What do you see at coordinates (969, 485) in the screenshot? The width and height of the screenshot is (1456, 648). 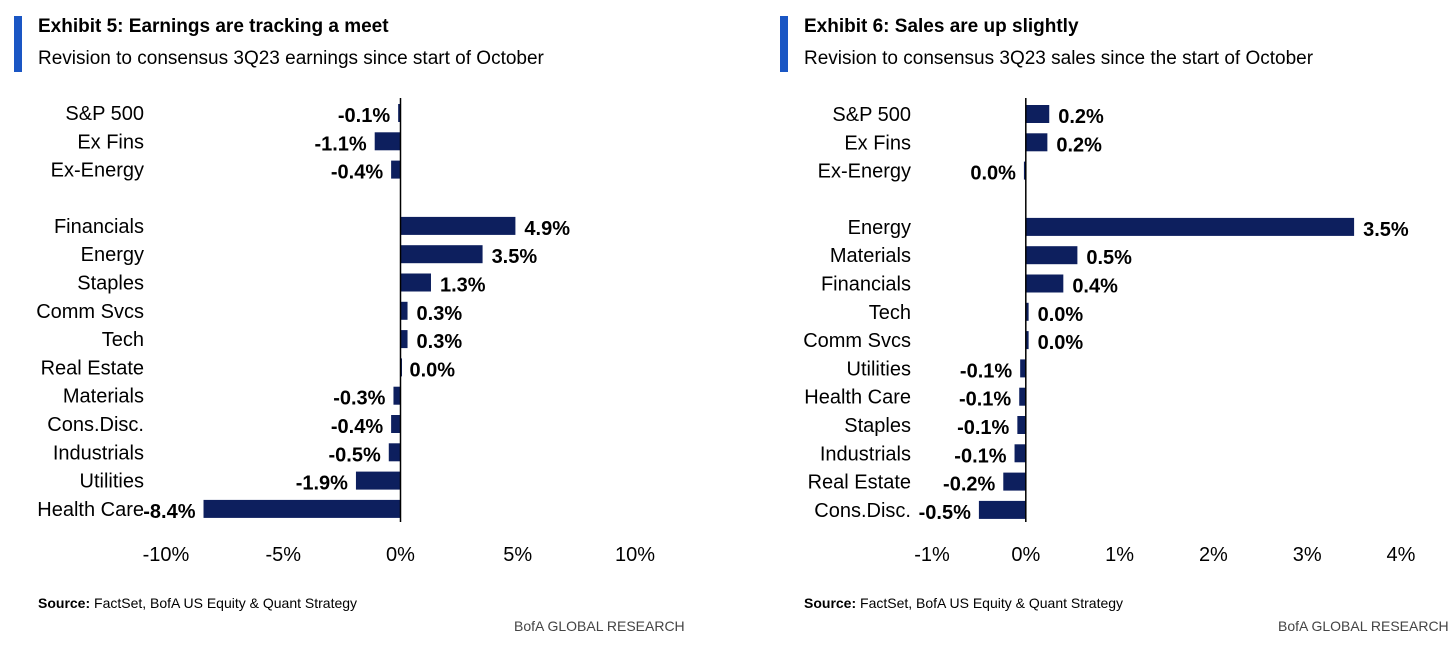 I see `exhibit-6-value-label: -0.2%` at bounding box center [969, 485].